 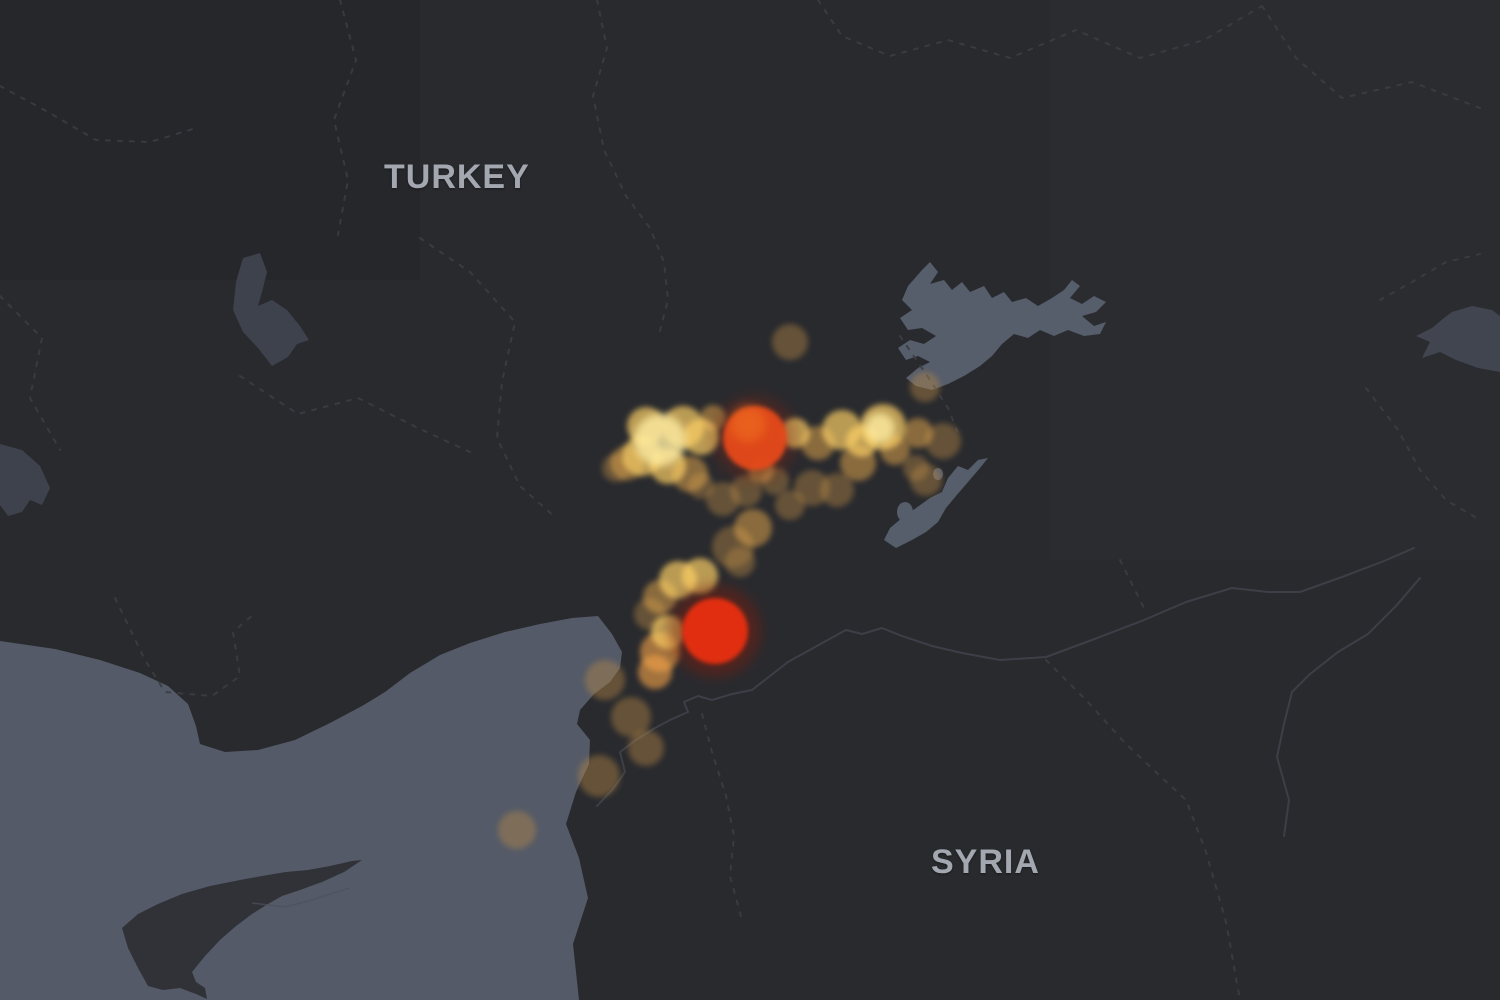 What do you see at coordinates (985, 862) in the screenshot?
I see `label-syria: SYRIA` at bounding box center [985, 862].